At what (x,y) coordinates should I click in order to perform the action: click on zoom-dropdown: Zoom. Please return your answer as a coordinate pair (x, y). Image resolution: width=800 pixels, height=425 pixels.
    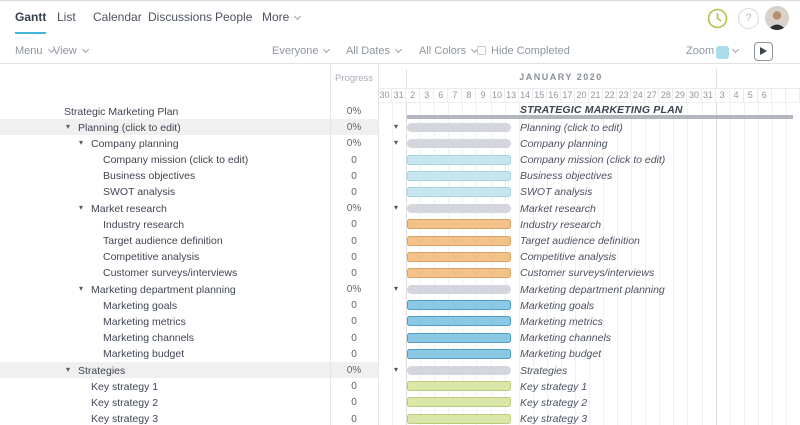
    Looking at the image, I should click on (706, 51).